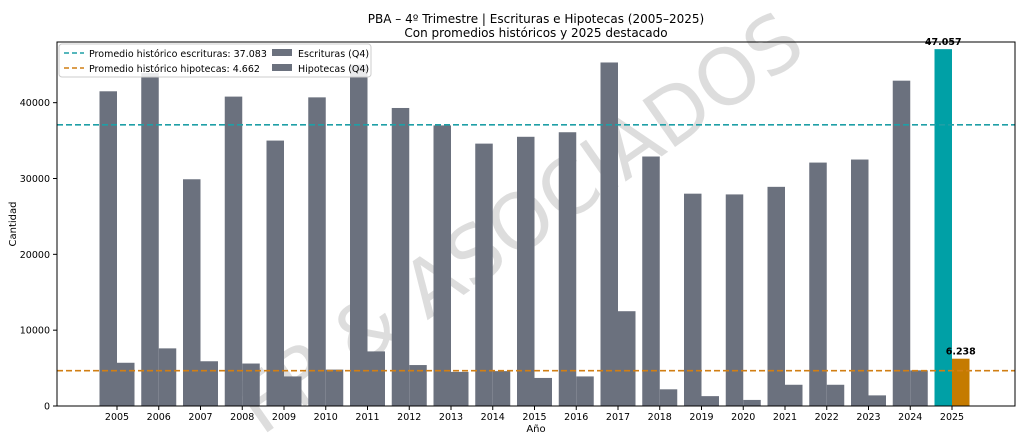 The height and width of the screenshot is (448, 1024). Describe the element at coordinates (13, 224) in the screenshot. I see `y-axis-label: Cantidad` at that location.